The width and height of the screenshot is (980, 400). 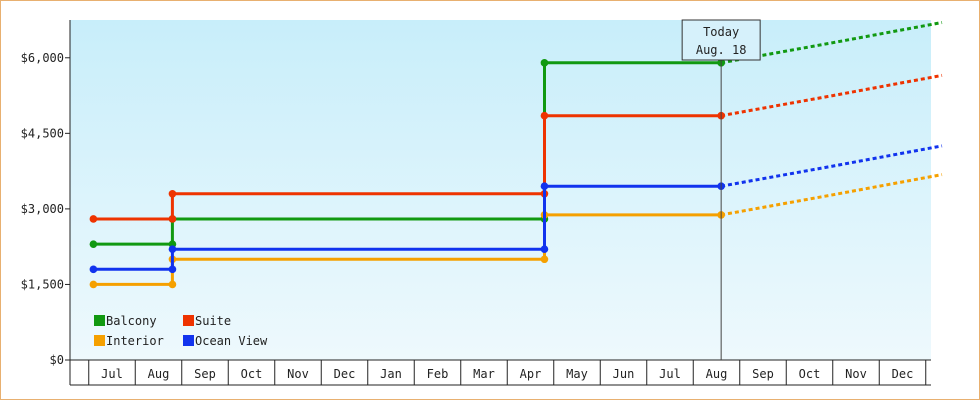 What do you see at coordinates (831, 95) in the screenshot?
I see `forecast-line-suite` at bounding box center [831, 95].